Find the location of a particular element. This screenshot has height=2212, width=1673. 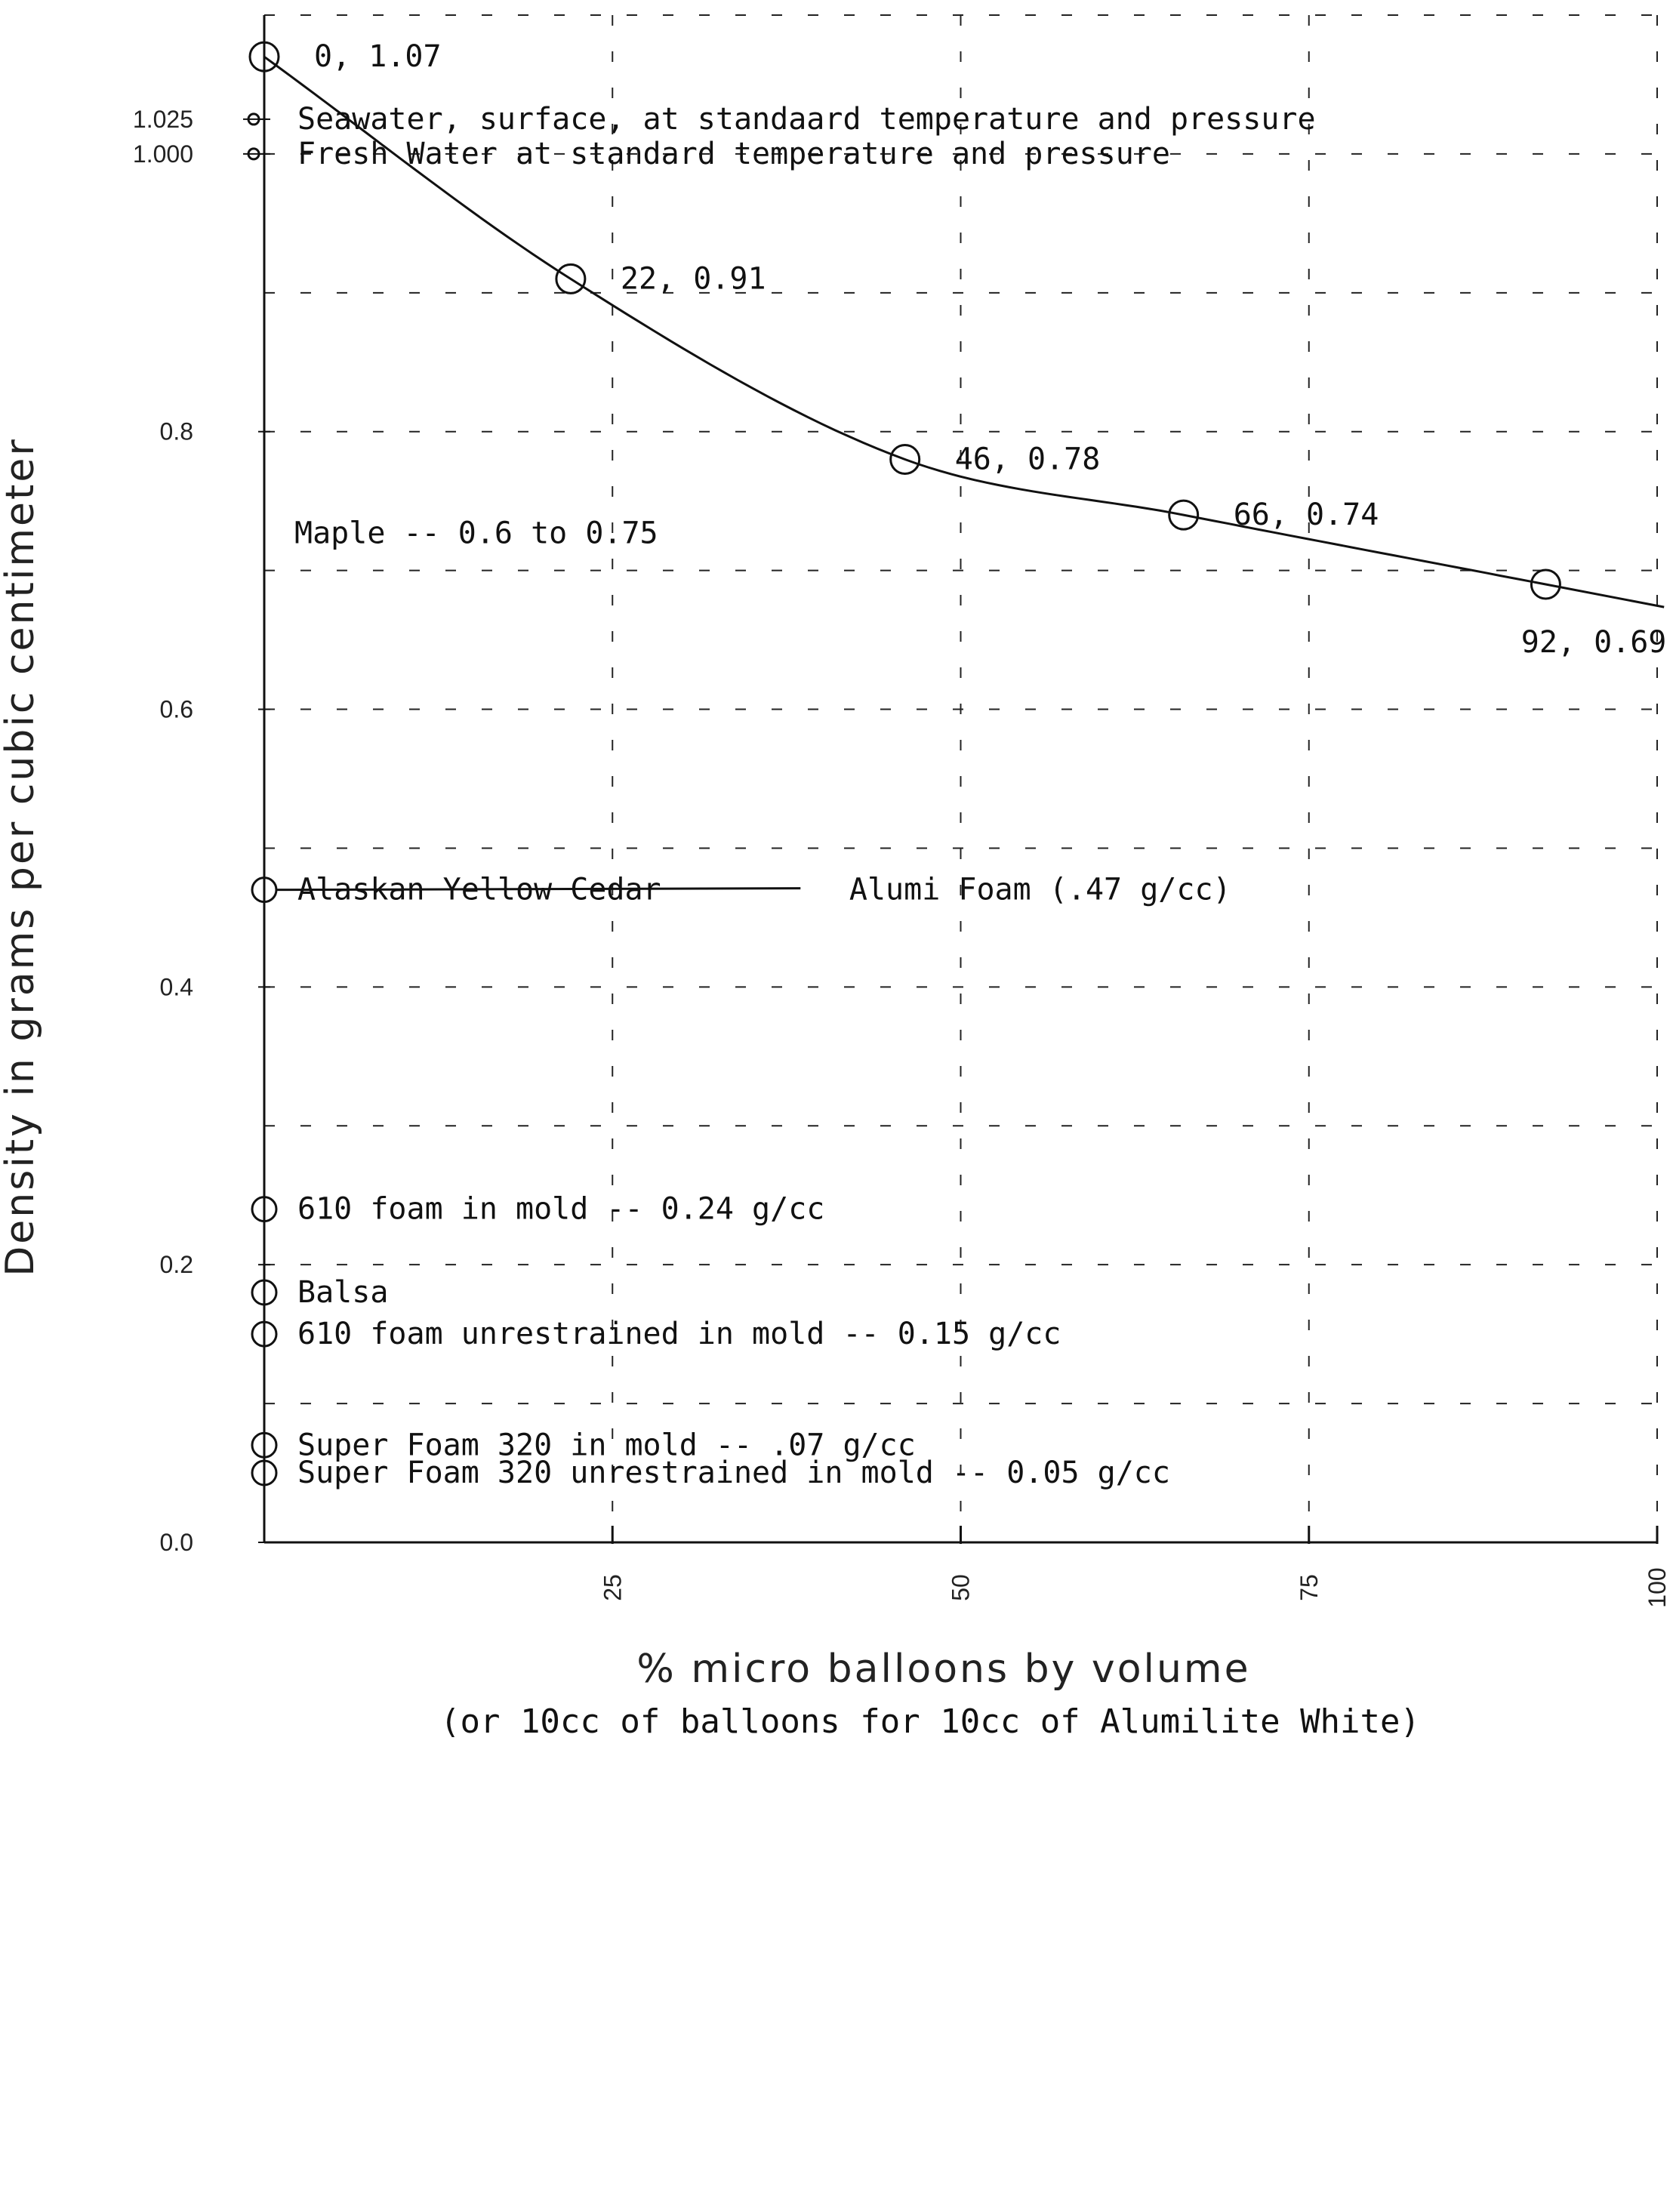

x-tick-label: 50 is located at coordinates (961, 1587).